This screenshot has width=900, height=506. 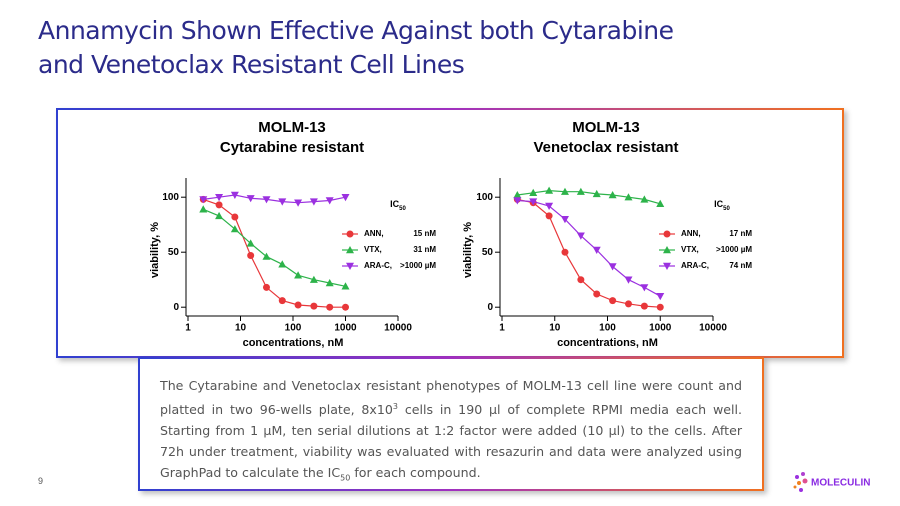 I want to click on legend-value: 74 nM, so click(x=740, y=265).